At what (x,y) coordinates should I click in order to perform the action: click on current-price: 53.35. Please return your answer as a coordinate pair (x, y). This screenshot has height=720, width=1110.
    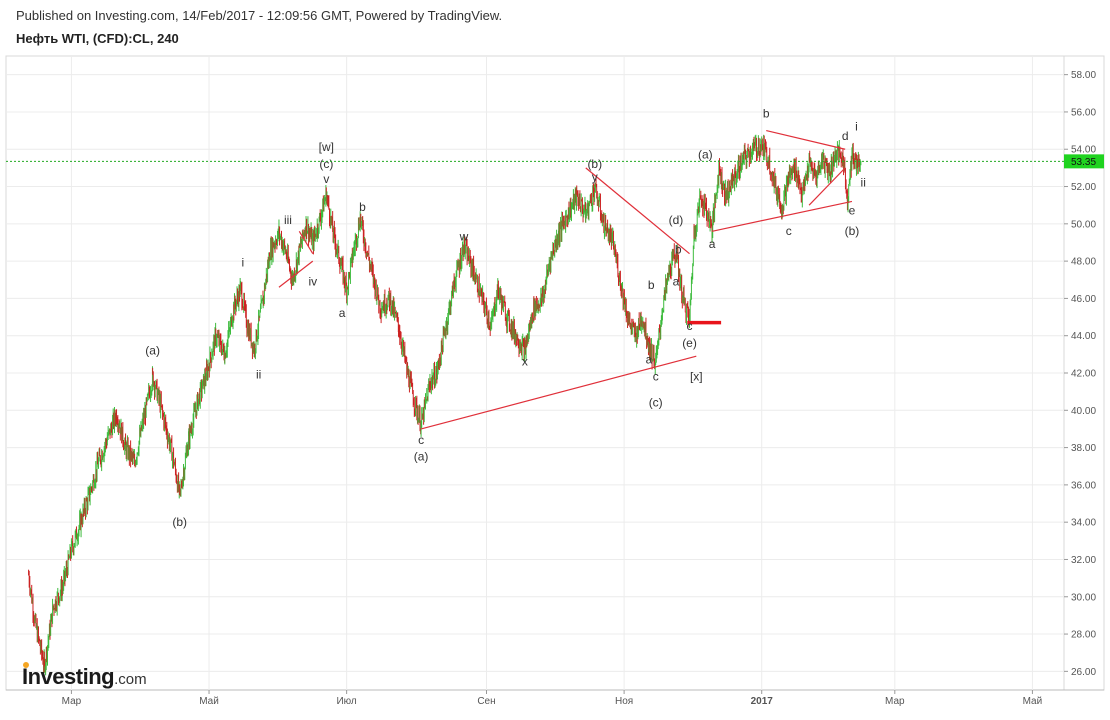
    Looking at the image, I should click on (555, 161).